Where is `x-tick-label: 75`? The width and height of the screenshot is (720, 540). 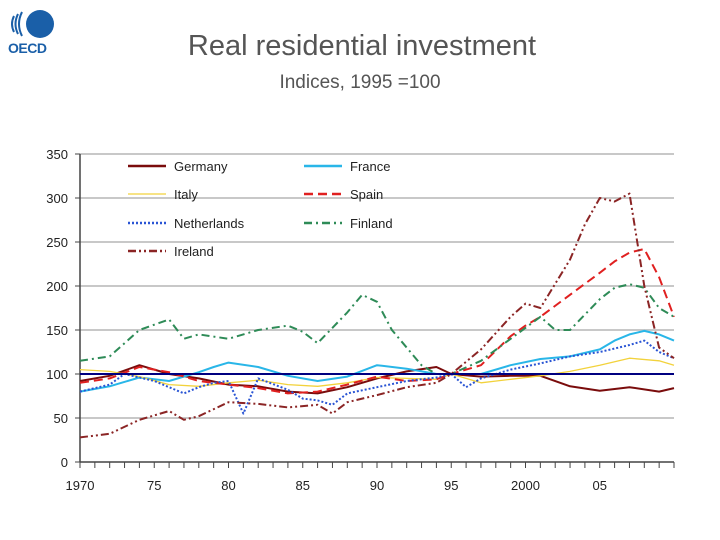
x-tick-label: 75 is located at coordinates (154, 485).